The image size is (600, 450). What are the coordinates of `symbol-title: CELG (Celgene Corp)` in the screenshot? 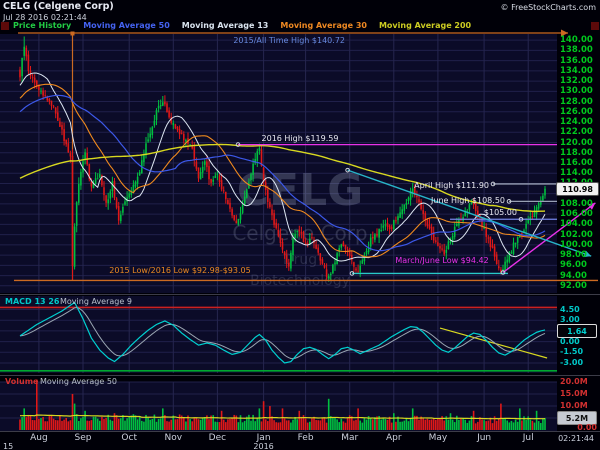 It's located at (58, 6).